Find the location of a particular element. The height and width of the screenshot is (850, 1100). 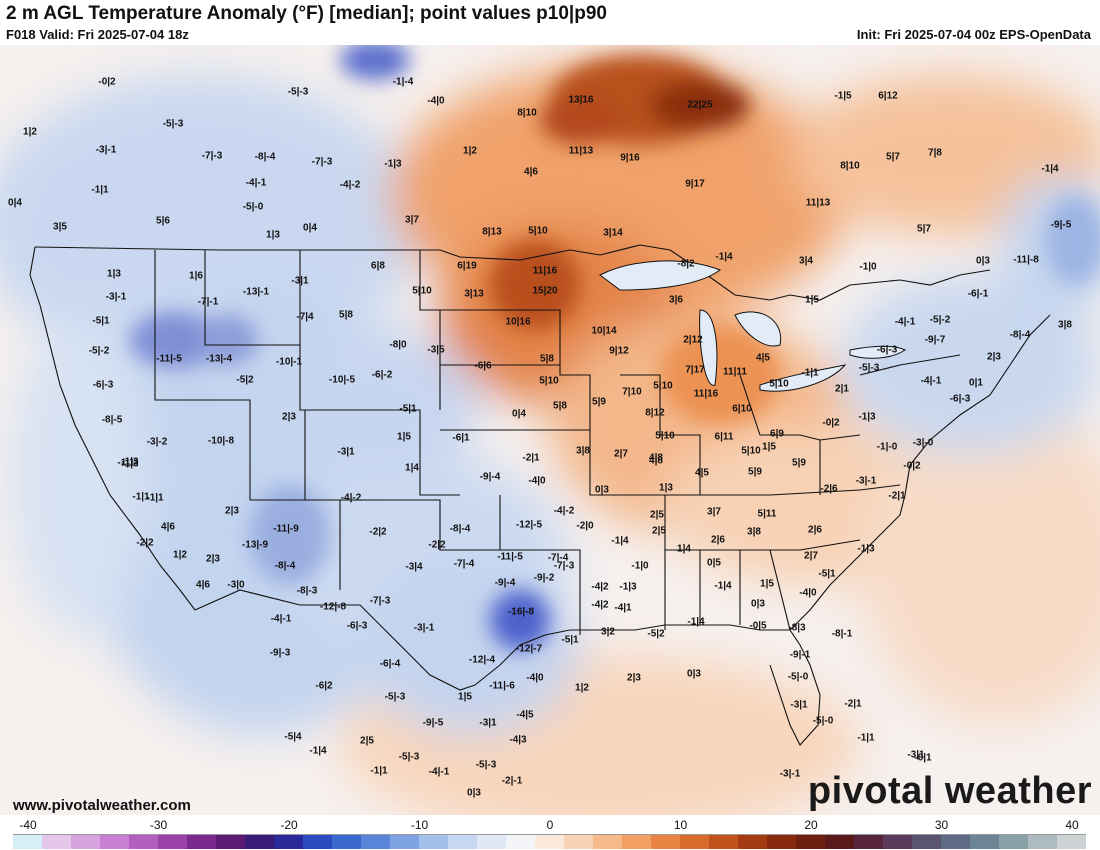

point-value-label: 3|8 is located at coordinates (583, 451).